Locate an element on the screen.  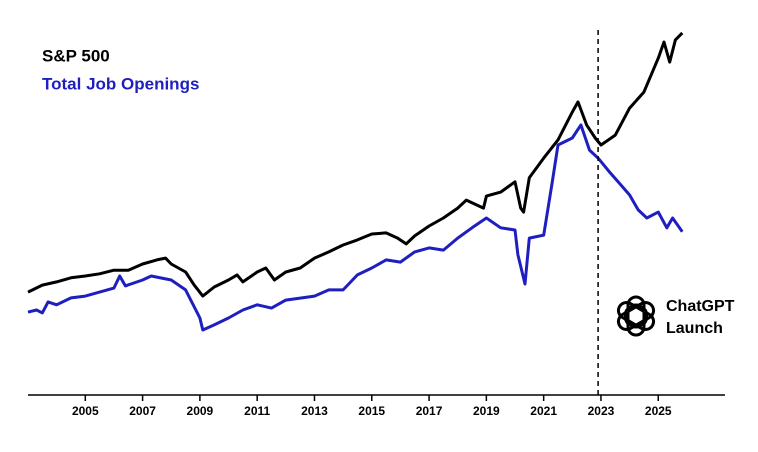
x-tick-label: 2025 is located at coordinates (658, 411).